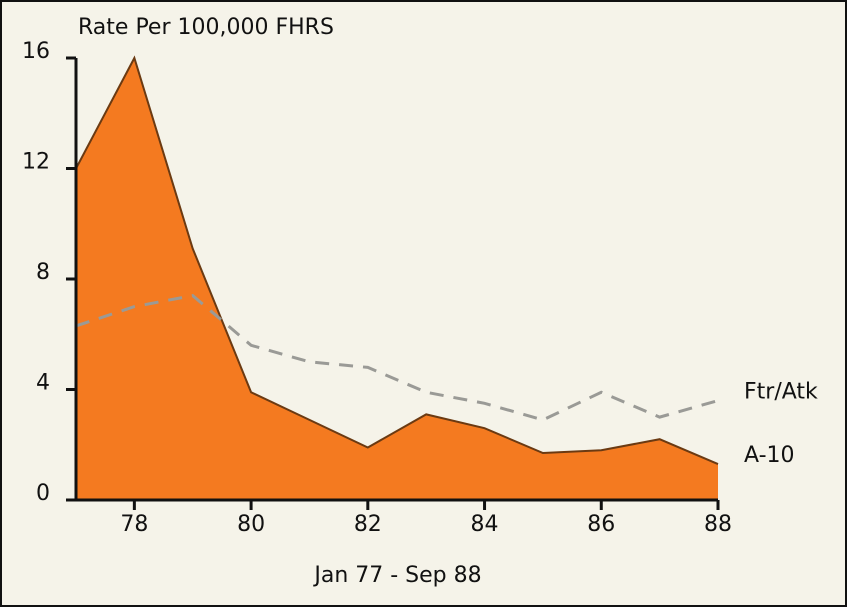  Describe the element at coordinates (396, 575) in the screenshot. I see `x-axis-label: Jan 77 - Sep 88` at that location.